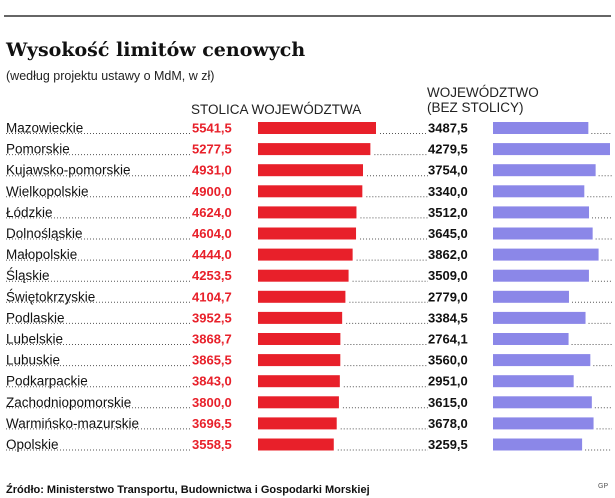 This screenshot has height=498, width=615. I want to click on category-label: Lubuskie, so click(33, 360).